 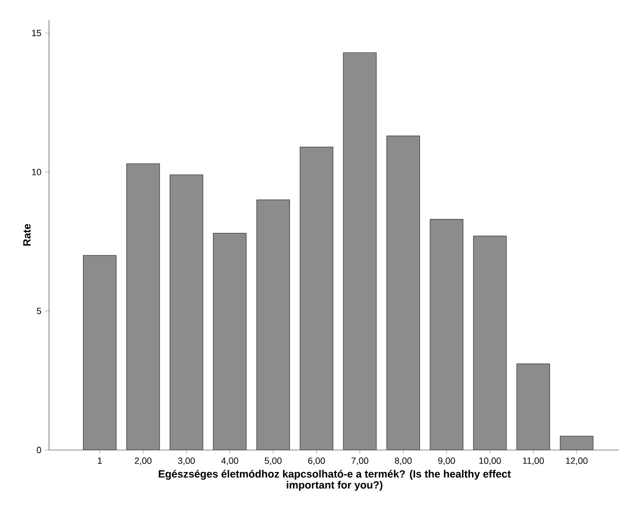 What do you see at coordinates (39, 311) in the screenshot?
I see `y-tick-label: 5` at bounding box center [39, 311].